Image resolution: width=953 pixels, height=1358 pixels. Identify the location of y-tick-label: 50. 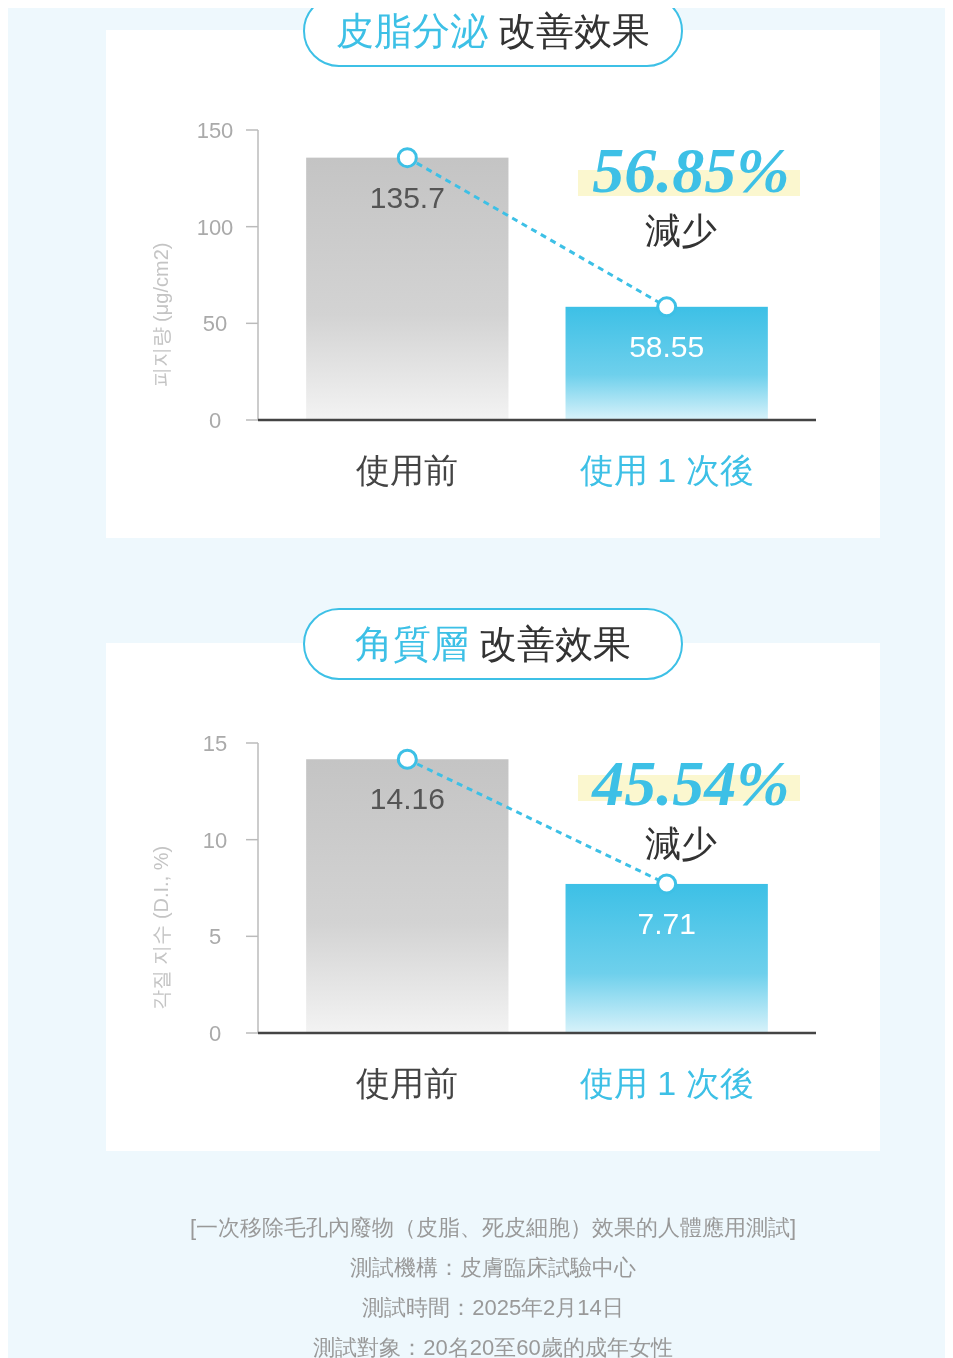
(215, 324).